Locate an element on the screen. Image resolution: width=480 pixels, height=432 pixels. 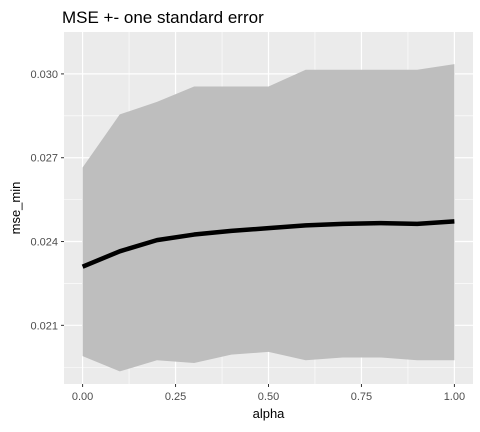
y-tick-label-3: 0.030 is located at coordinates (44, 75).